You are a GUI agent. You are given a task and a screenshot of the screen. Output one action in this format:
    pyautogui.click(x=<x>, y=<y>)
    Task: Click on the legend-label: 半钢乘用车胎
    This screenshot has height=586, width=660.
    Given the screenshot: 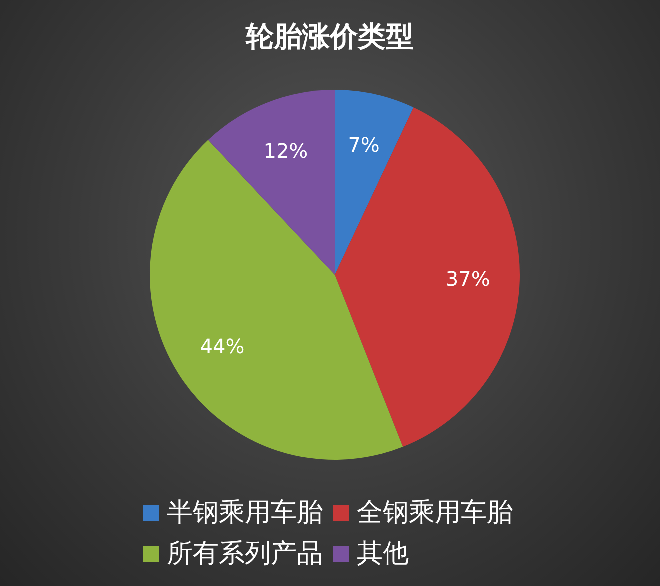 What is the action you would take?
    pyautogui.click(x=245, y=513)
    